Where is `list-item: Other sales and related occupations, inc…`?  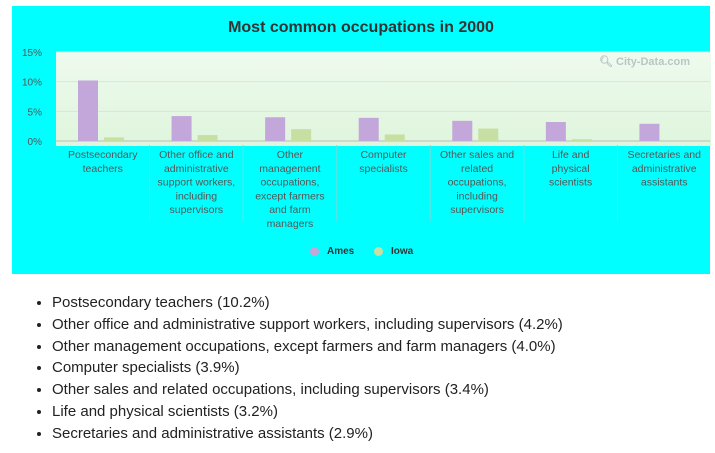
list-item: Other sales and related occupations, inc… is located at coordinates (382, 390).